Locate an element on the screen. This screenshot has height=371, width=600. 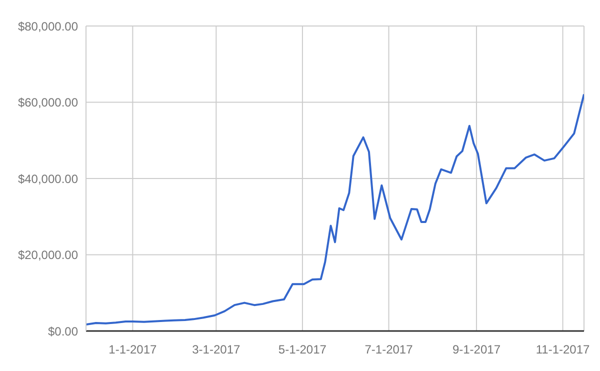
y-tick-label: $20,000.00 is located at coordinates (48, 255).